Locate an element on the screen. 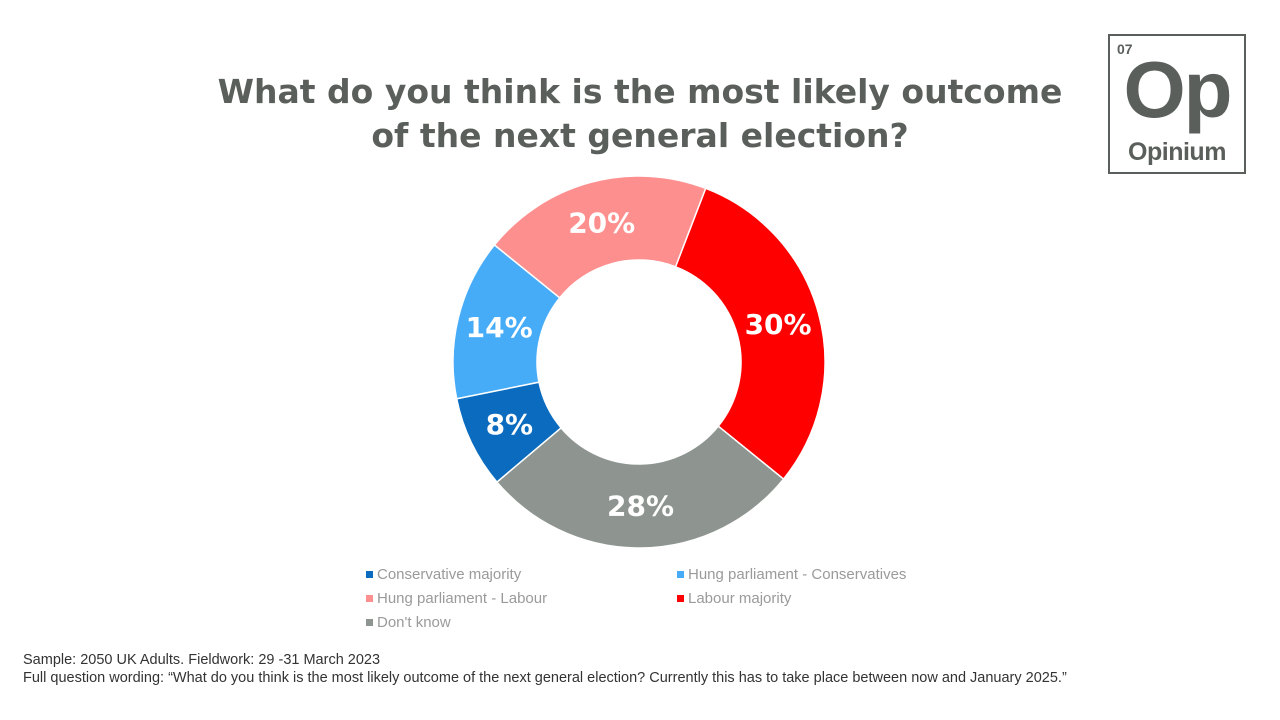  slice-label-labour-majority: 30% is located at coordinates (778, 324).